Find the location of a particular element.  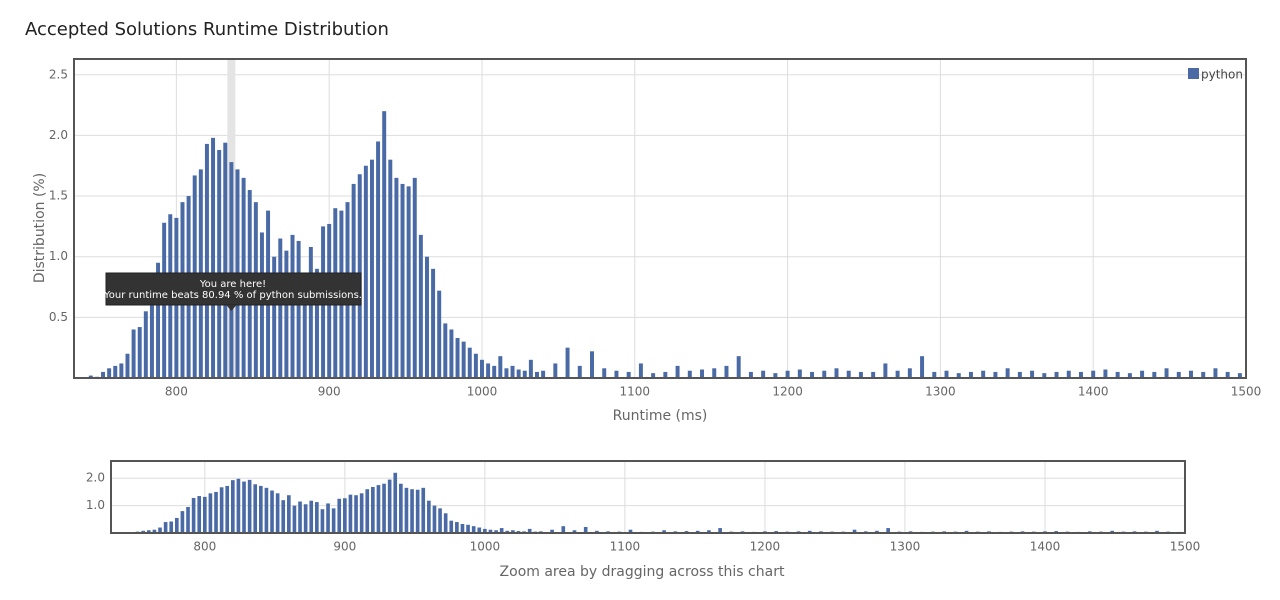

chart-title: Accepted Solutions Runtime Distribution is located at coordinates (207, 29).